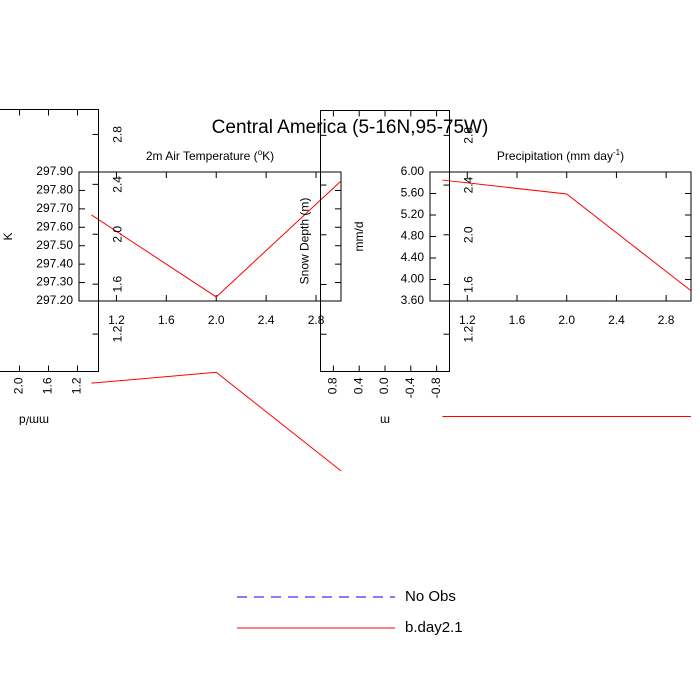 The image size is (700, 700). What do you see at coordinates (413, 236) in the screenshot?
I see `y-tick-label: 4.80` at bounding box center [413, 236].